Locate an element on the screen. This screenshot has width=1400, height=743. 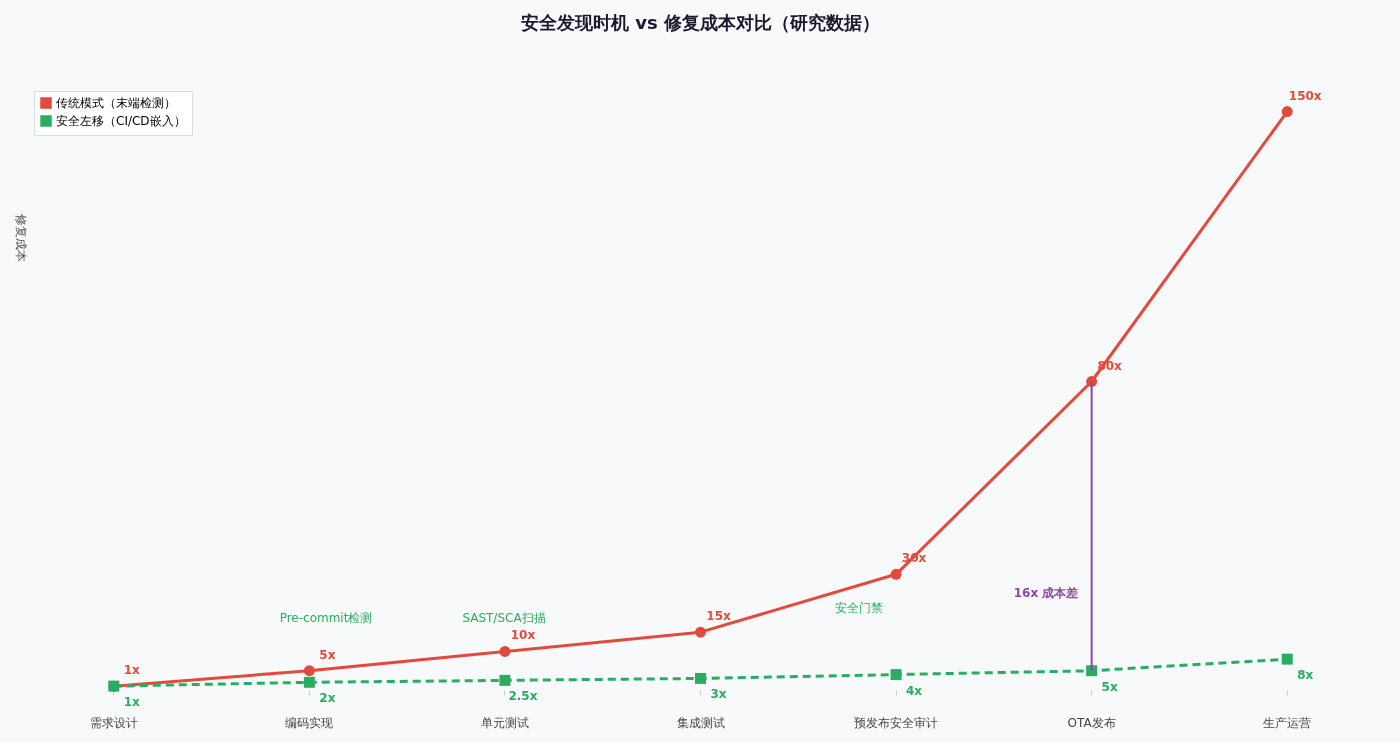
data-label: 8x is located at coordinates (1305, 675).